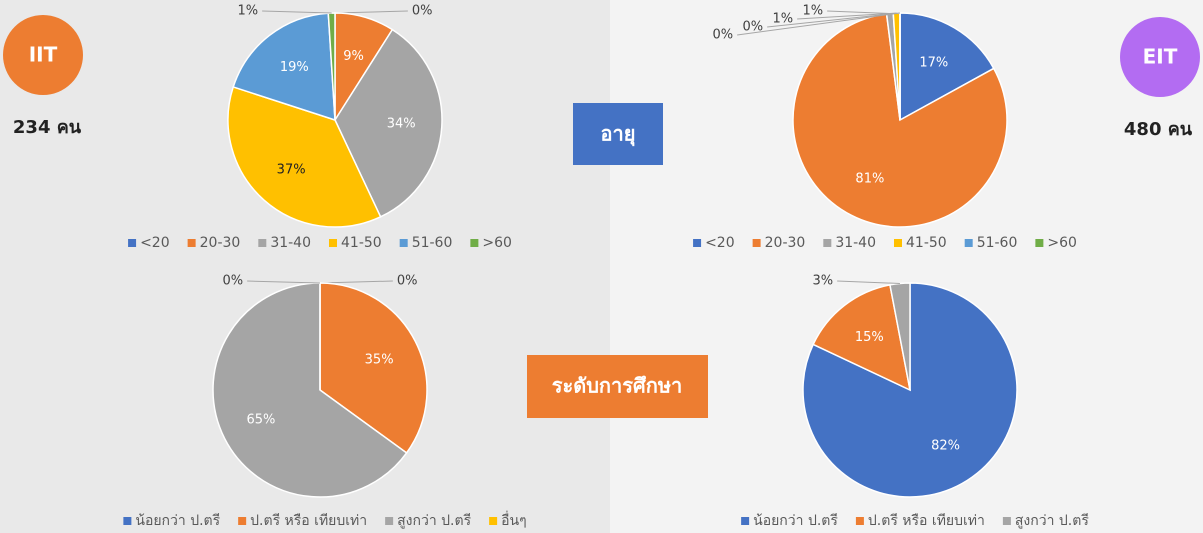  What do you see at coordinates (291, 169) in the screenshot?
I see `data-label: 37%` at bounding box center [291, 169].